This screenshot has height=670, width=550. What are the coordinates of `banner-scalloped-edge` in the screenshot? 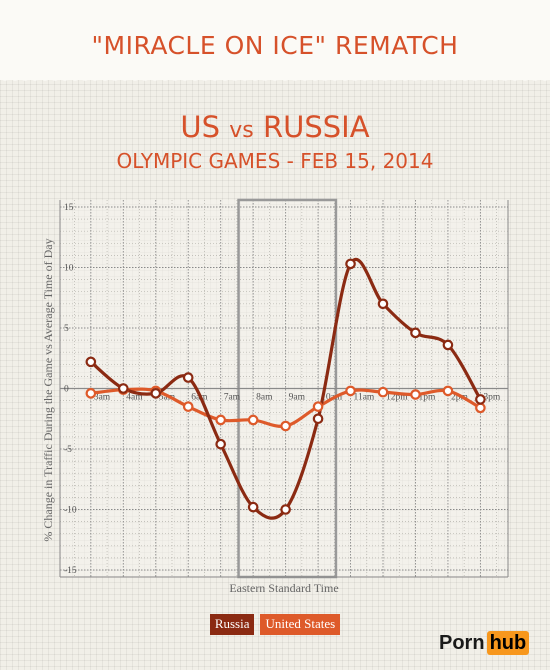 It's located at (275, 81).